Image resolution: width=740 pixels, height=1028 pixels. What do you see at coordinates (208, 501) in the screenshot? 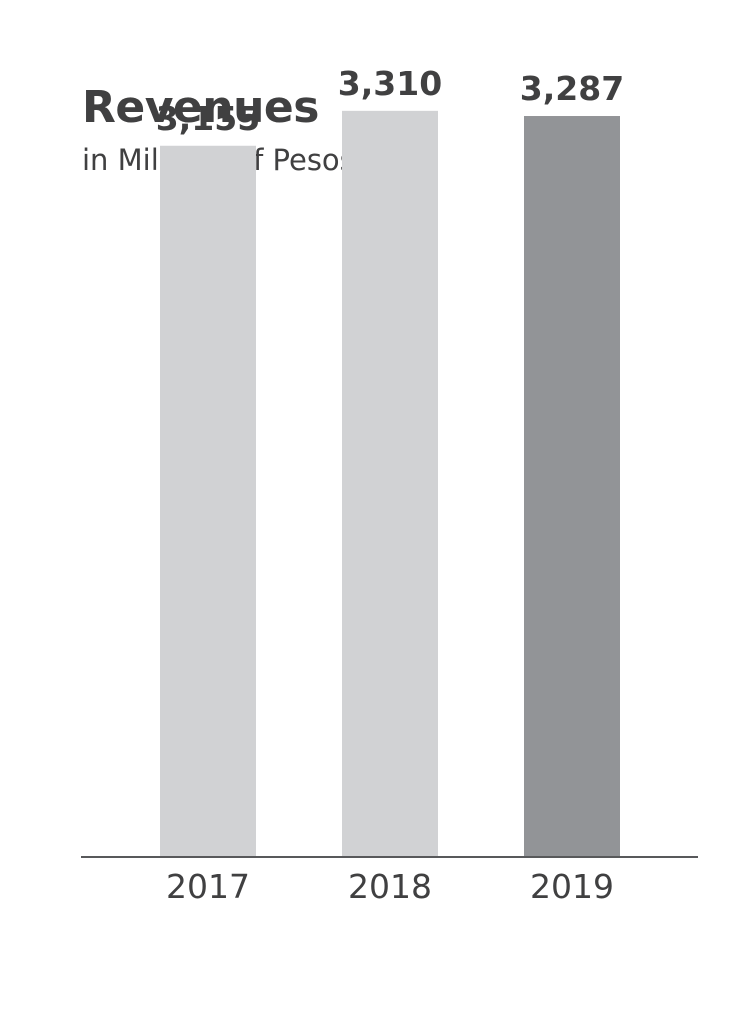
I see `bar-2017` at bounding box center [208, 501].